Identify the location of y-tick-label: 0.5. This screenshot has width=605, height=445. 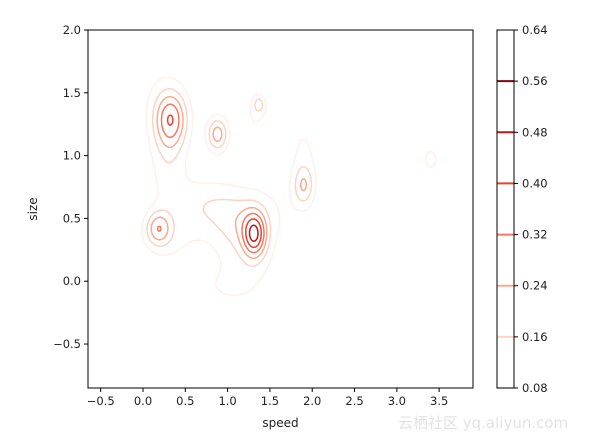
(72, 218).